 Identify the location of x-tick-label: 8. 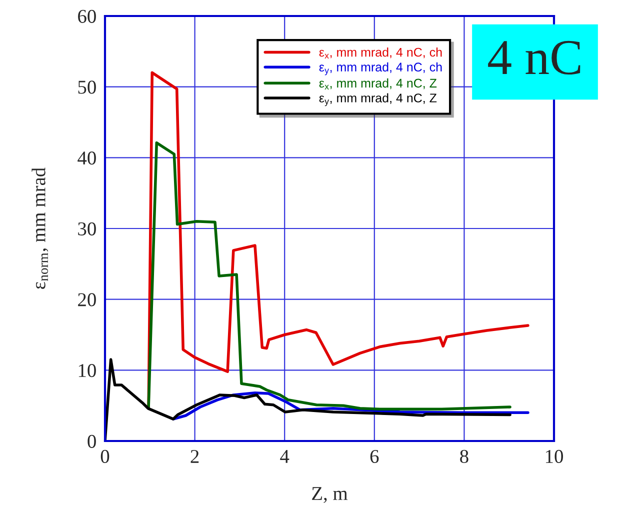
(464, 457).